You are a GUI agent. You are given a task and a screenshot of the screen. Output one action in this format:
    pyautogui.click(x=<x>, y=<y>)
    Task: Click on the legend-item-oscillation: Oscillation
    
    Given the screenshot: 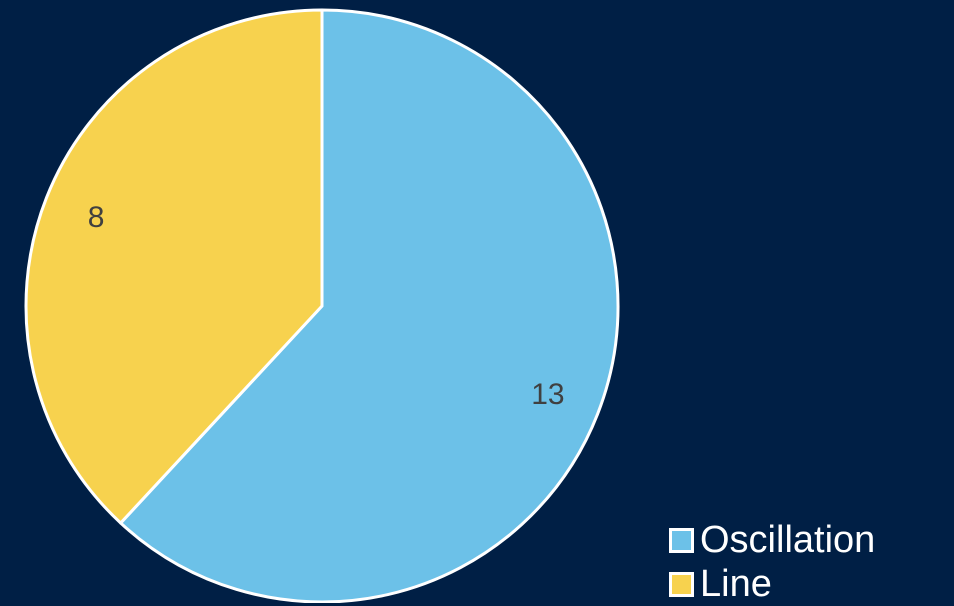 What is the action you would take?
    pyautogui.click(x=772, y=540)
    